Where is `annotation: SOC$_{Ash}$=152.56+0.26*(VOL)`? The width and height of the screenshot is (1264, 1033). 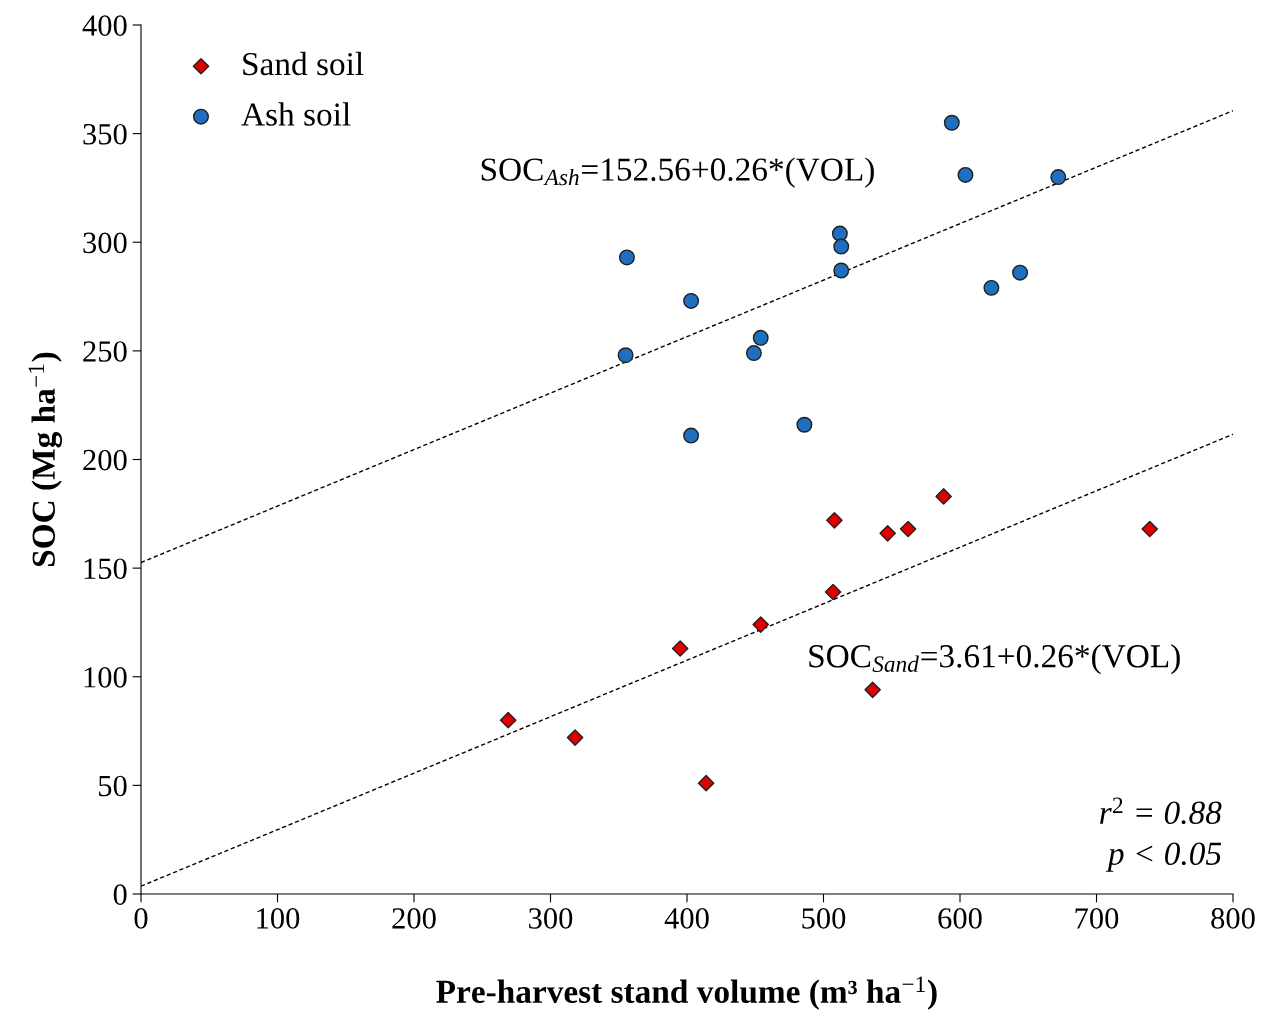 annotation: SOC$_{Ash}$=152.56+0.26*(VOL) is located at coordinates (677, 172).